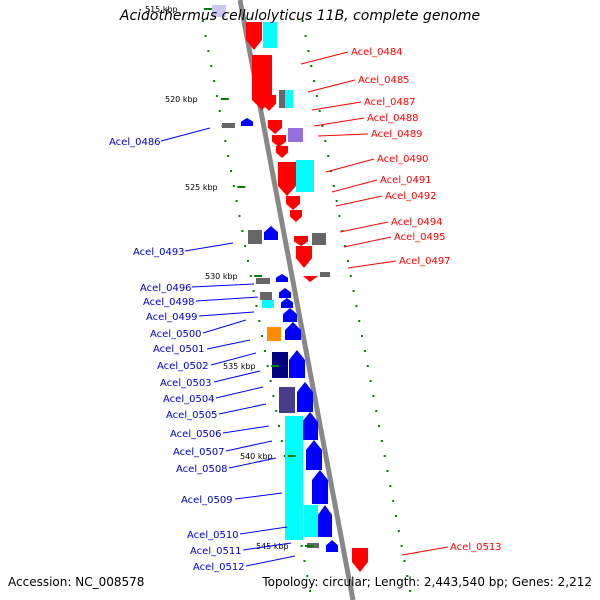 This screenshot has width=600, height=600. I want to click on gene-label-acel-0505: Acel_0505, so click(192, 415).